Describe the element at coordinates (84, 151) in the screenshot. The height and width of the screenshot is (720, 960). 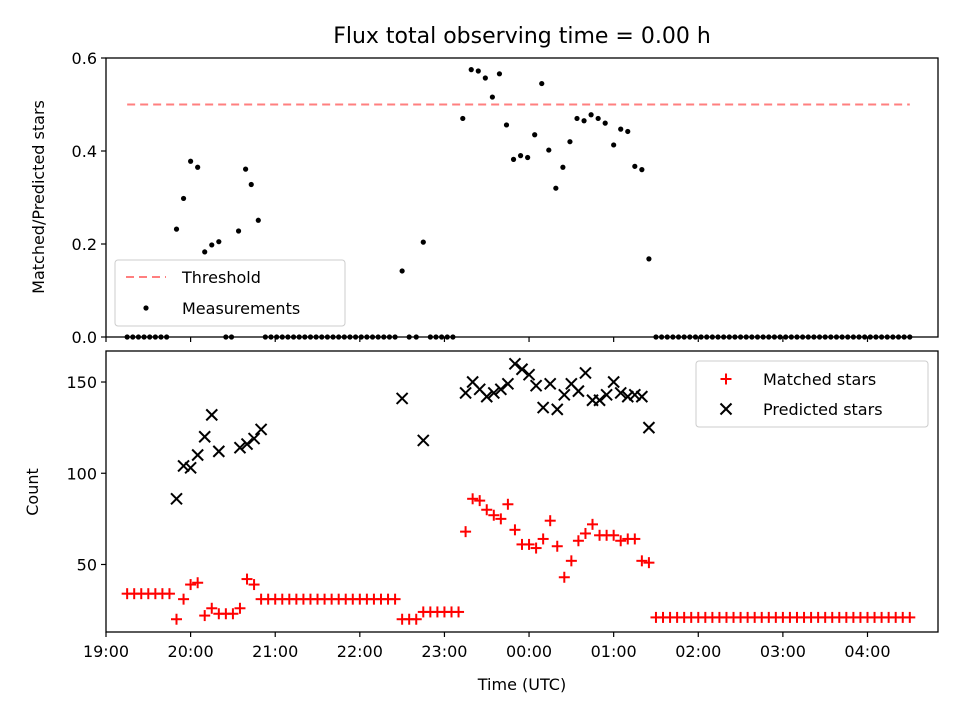
I see `top-y-tick-label: 0.4` at that location.